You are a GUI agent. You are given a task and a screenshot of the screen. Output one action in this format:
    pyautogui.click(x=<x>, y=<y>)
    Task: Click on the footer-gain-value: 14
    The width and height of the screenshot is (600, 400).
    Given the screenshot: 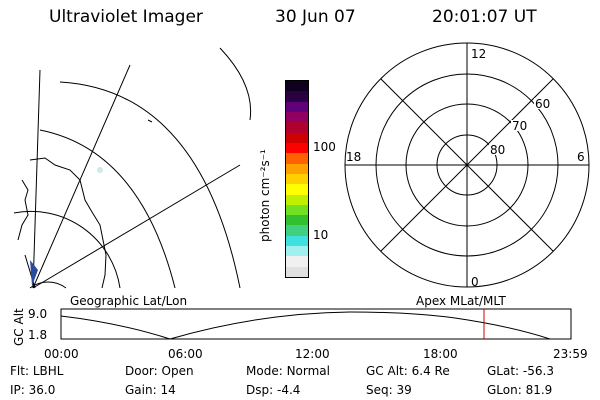 What is the action you would take?
    pyautogui.click(x=168, y=390)
    